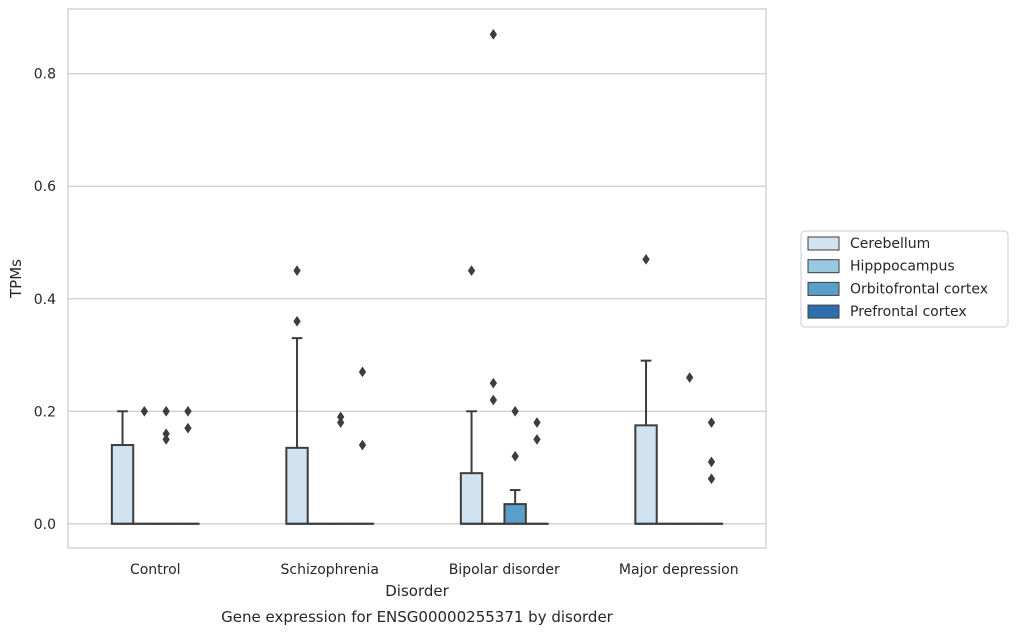  What do you see at coordinates (330, 570) in the screenshot?
I see `x-tick-label: Schizophrenia` at bounding box center [330, 570].